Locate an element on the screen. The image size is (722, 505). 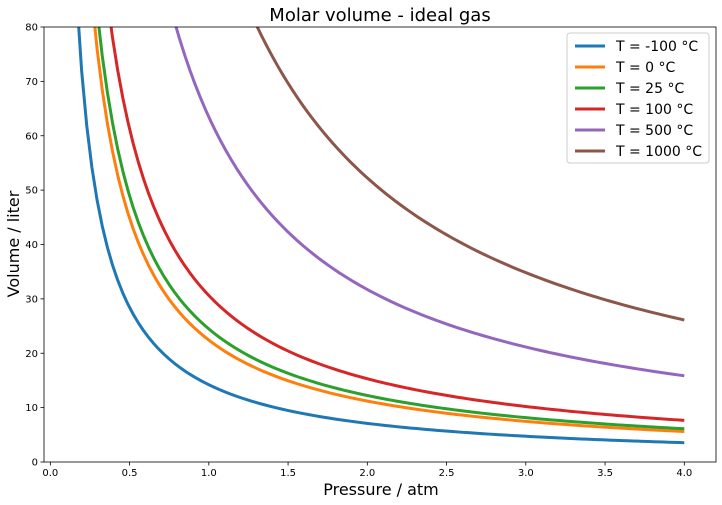
x-tick-label: 0.5 is located at coordinates (130, 473).